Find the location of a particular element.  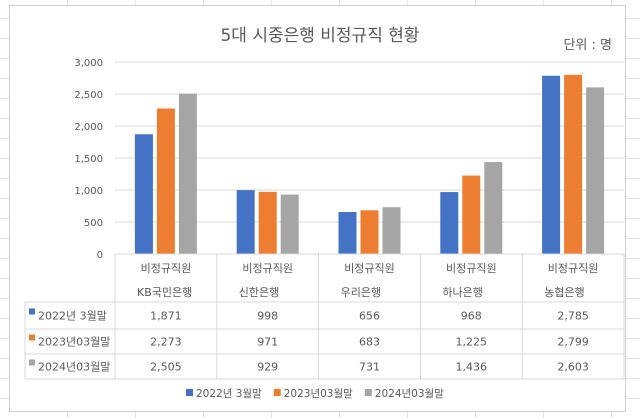

table-value: 1,225 is located at coordinates (472, 342).